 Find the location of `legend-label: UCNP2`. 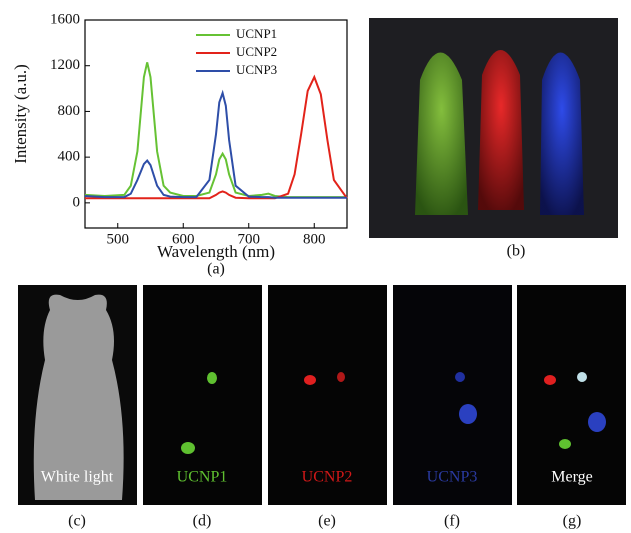

legend-label: UCNP2 is located at coordinates (256, 51).